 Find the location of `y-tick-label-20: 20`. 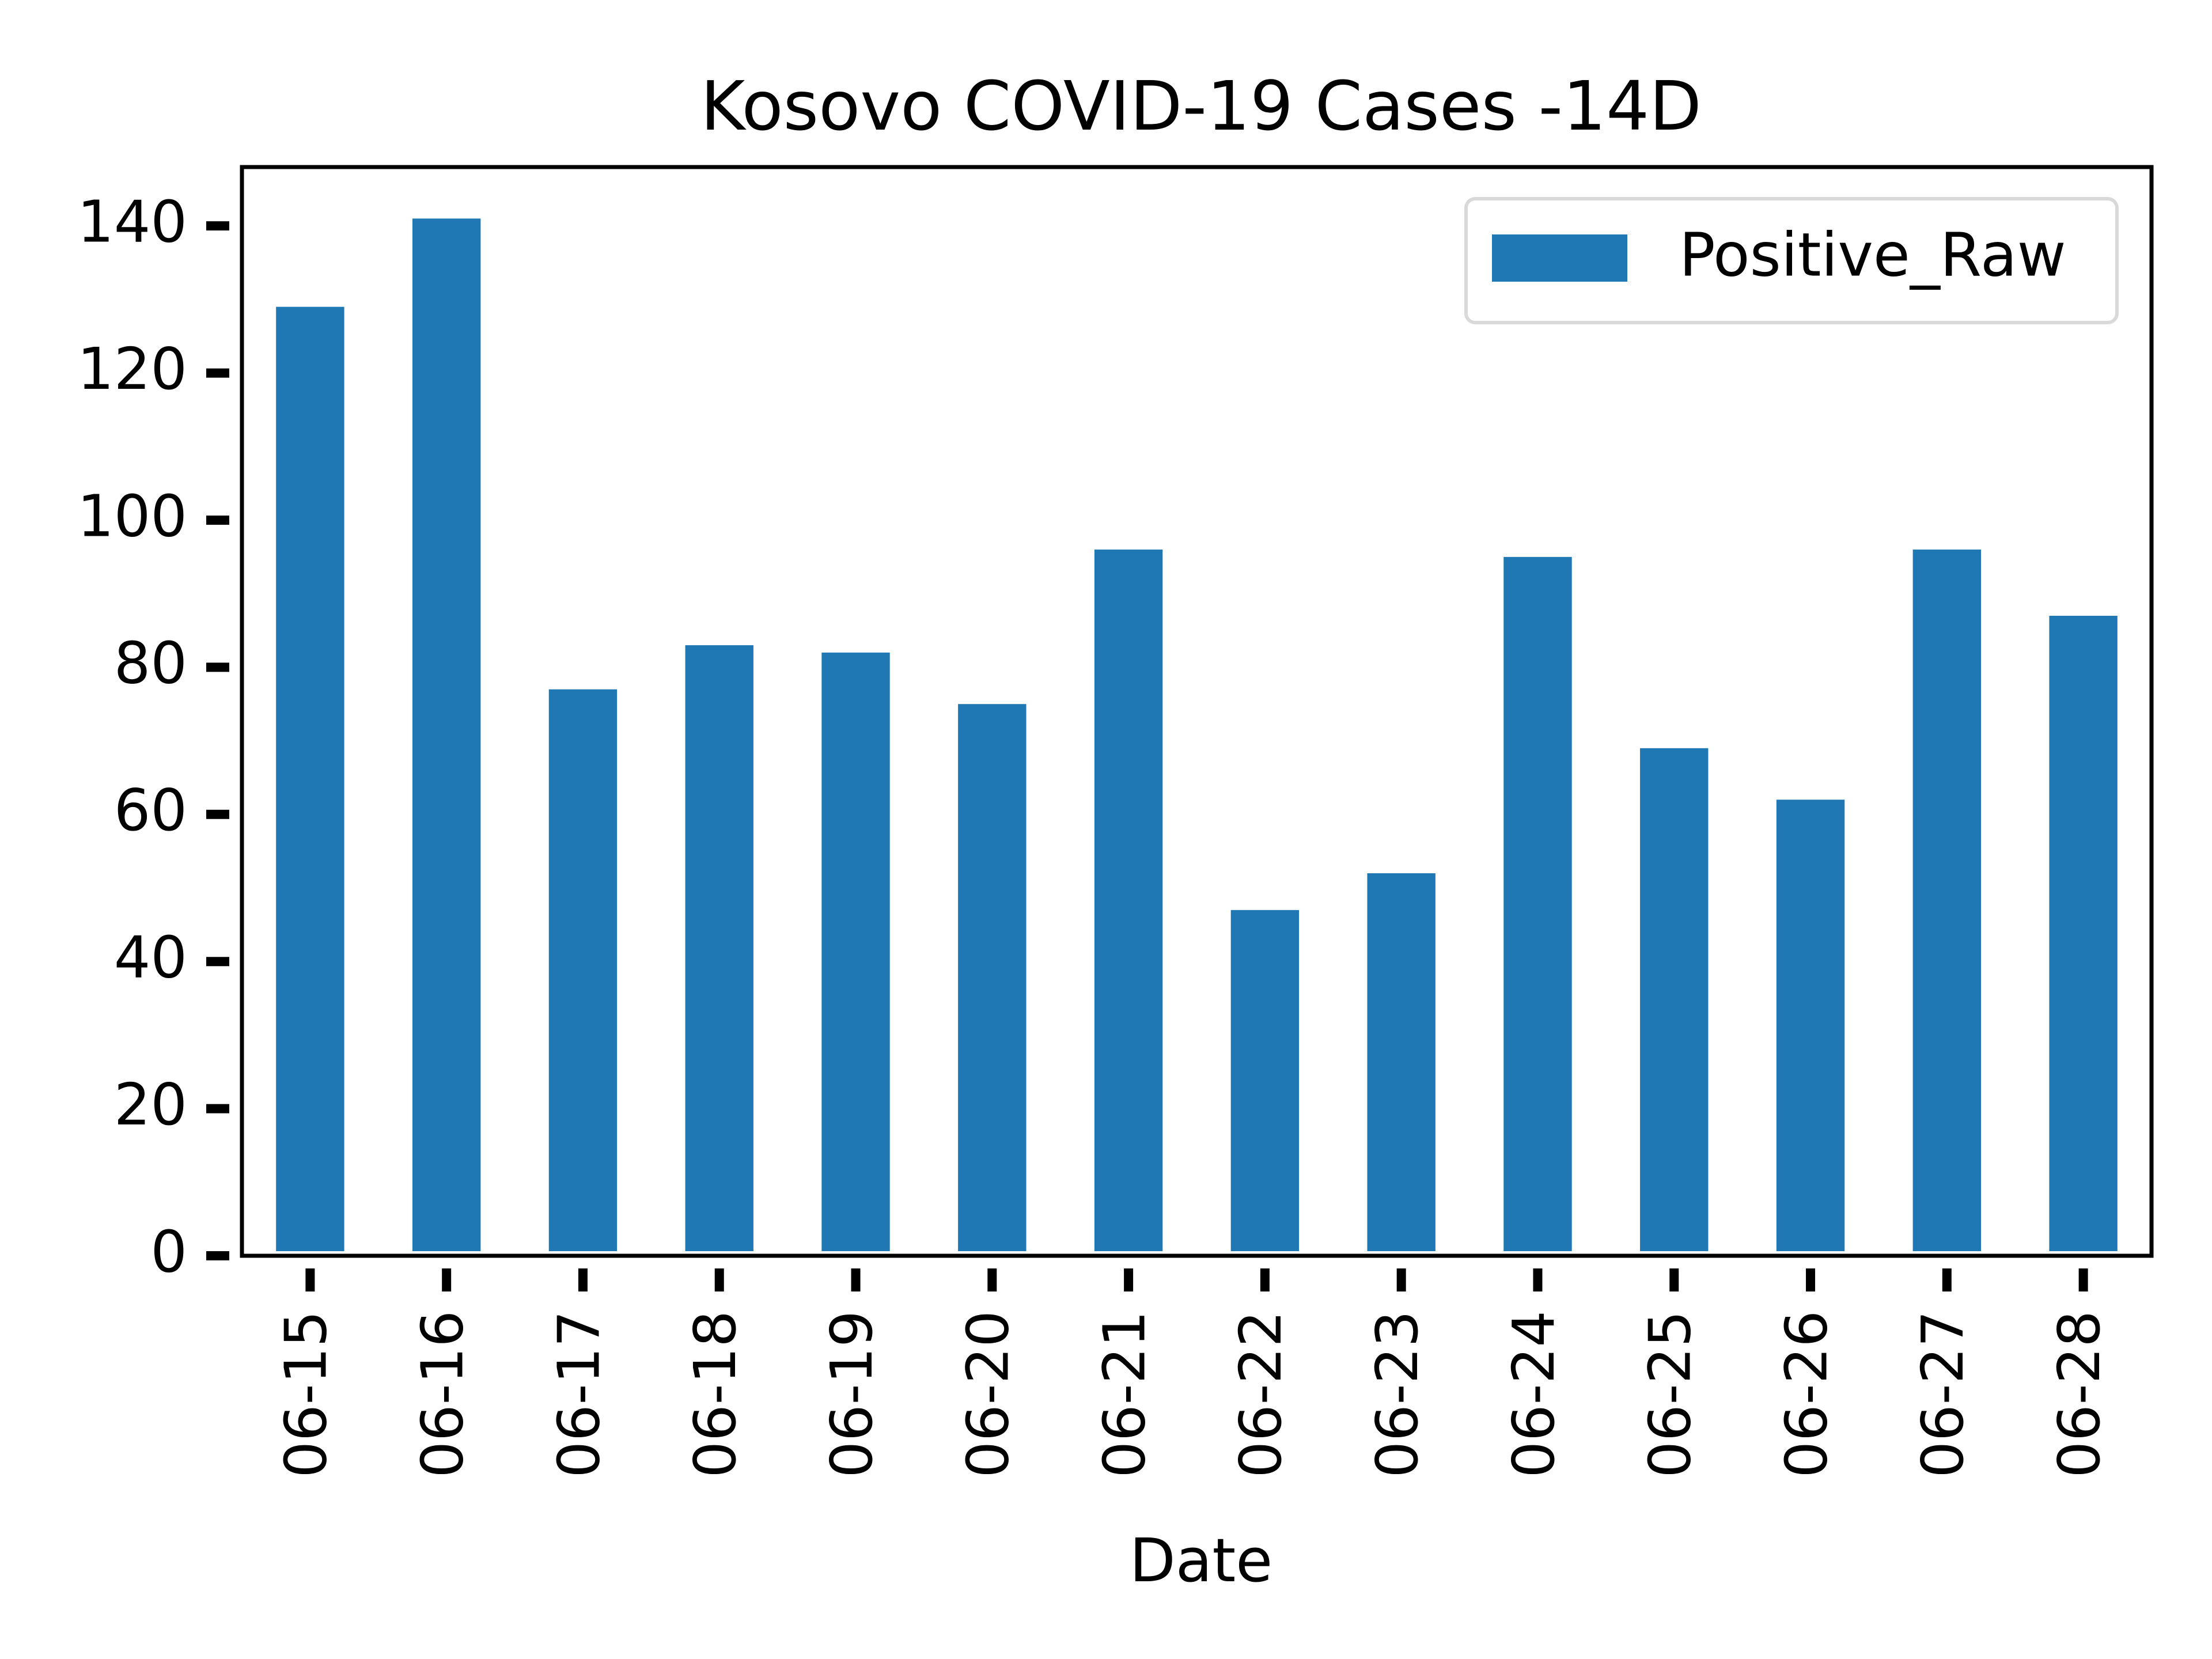

y-tick-label-20: 20 is located at coordinates (150, 1104).